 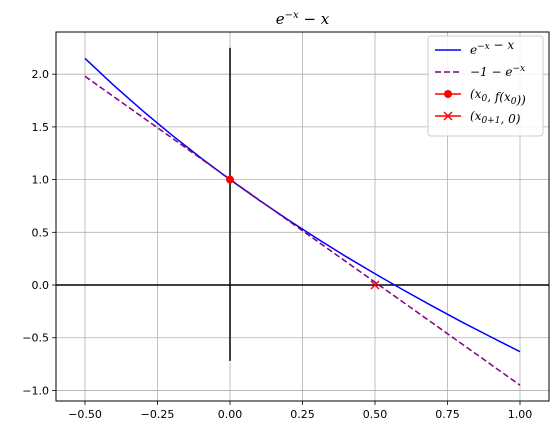 What do you see at coordinates (41, 285) in the screenshot?
I see `y-tick-label: 0.0` at bounding box center [41, 285].